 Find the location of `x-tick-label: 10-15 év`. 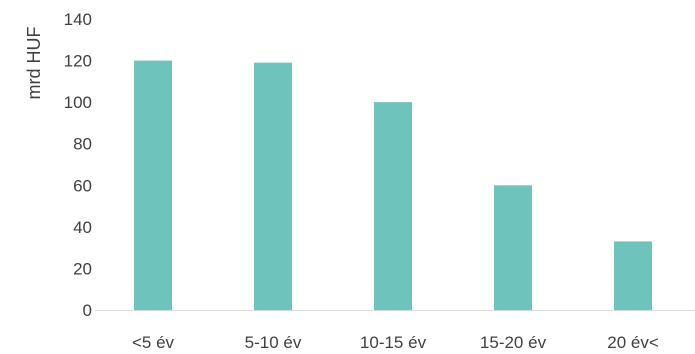

x-tick-label: 10-15 év is located at coordinates (393, 342).